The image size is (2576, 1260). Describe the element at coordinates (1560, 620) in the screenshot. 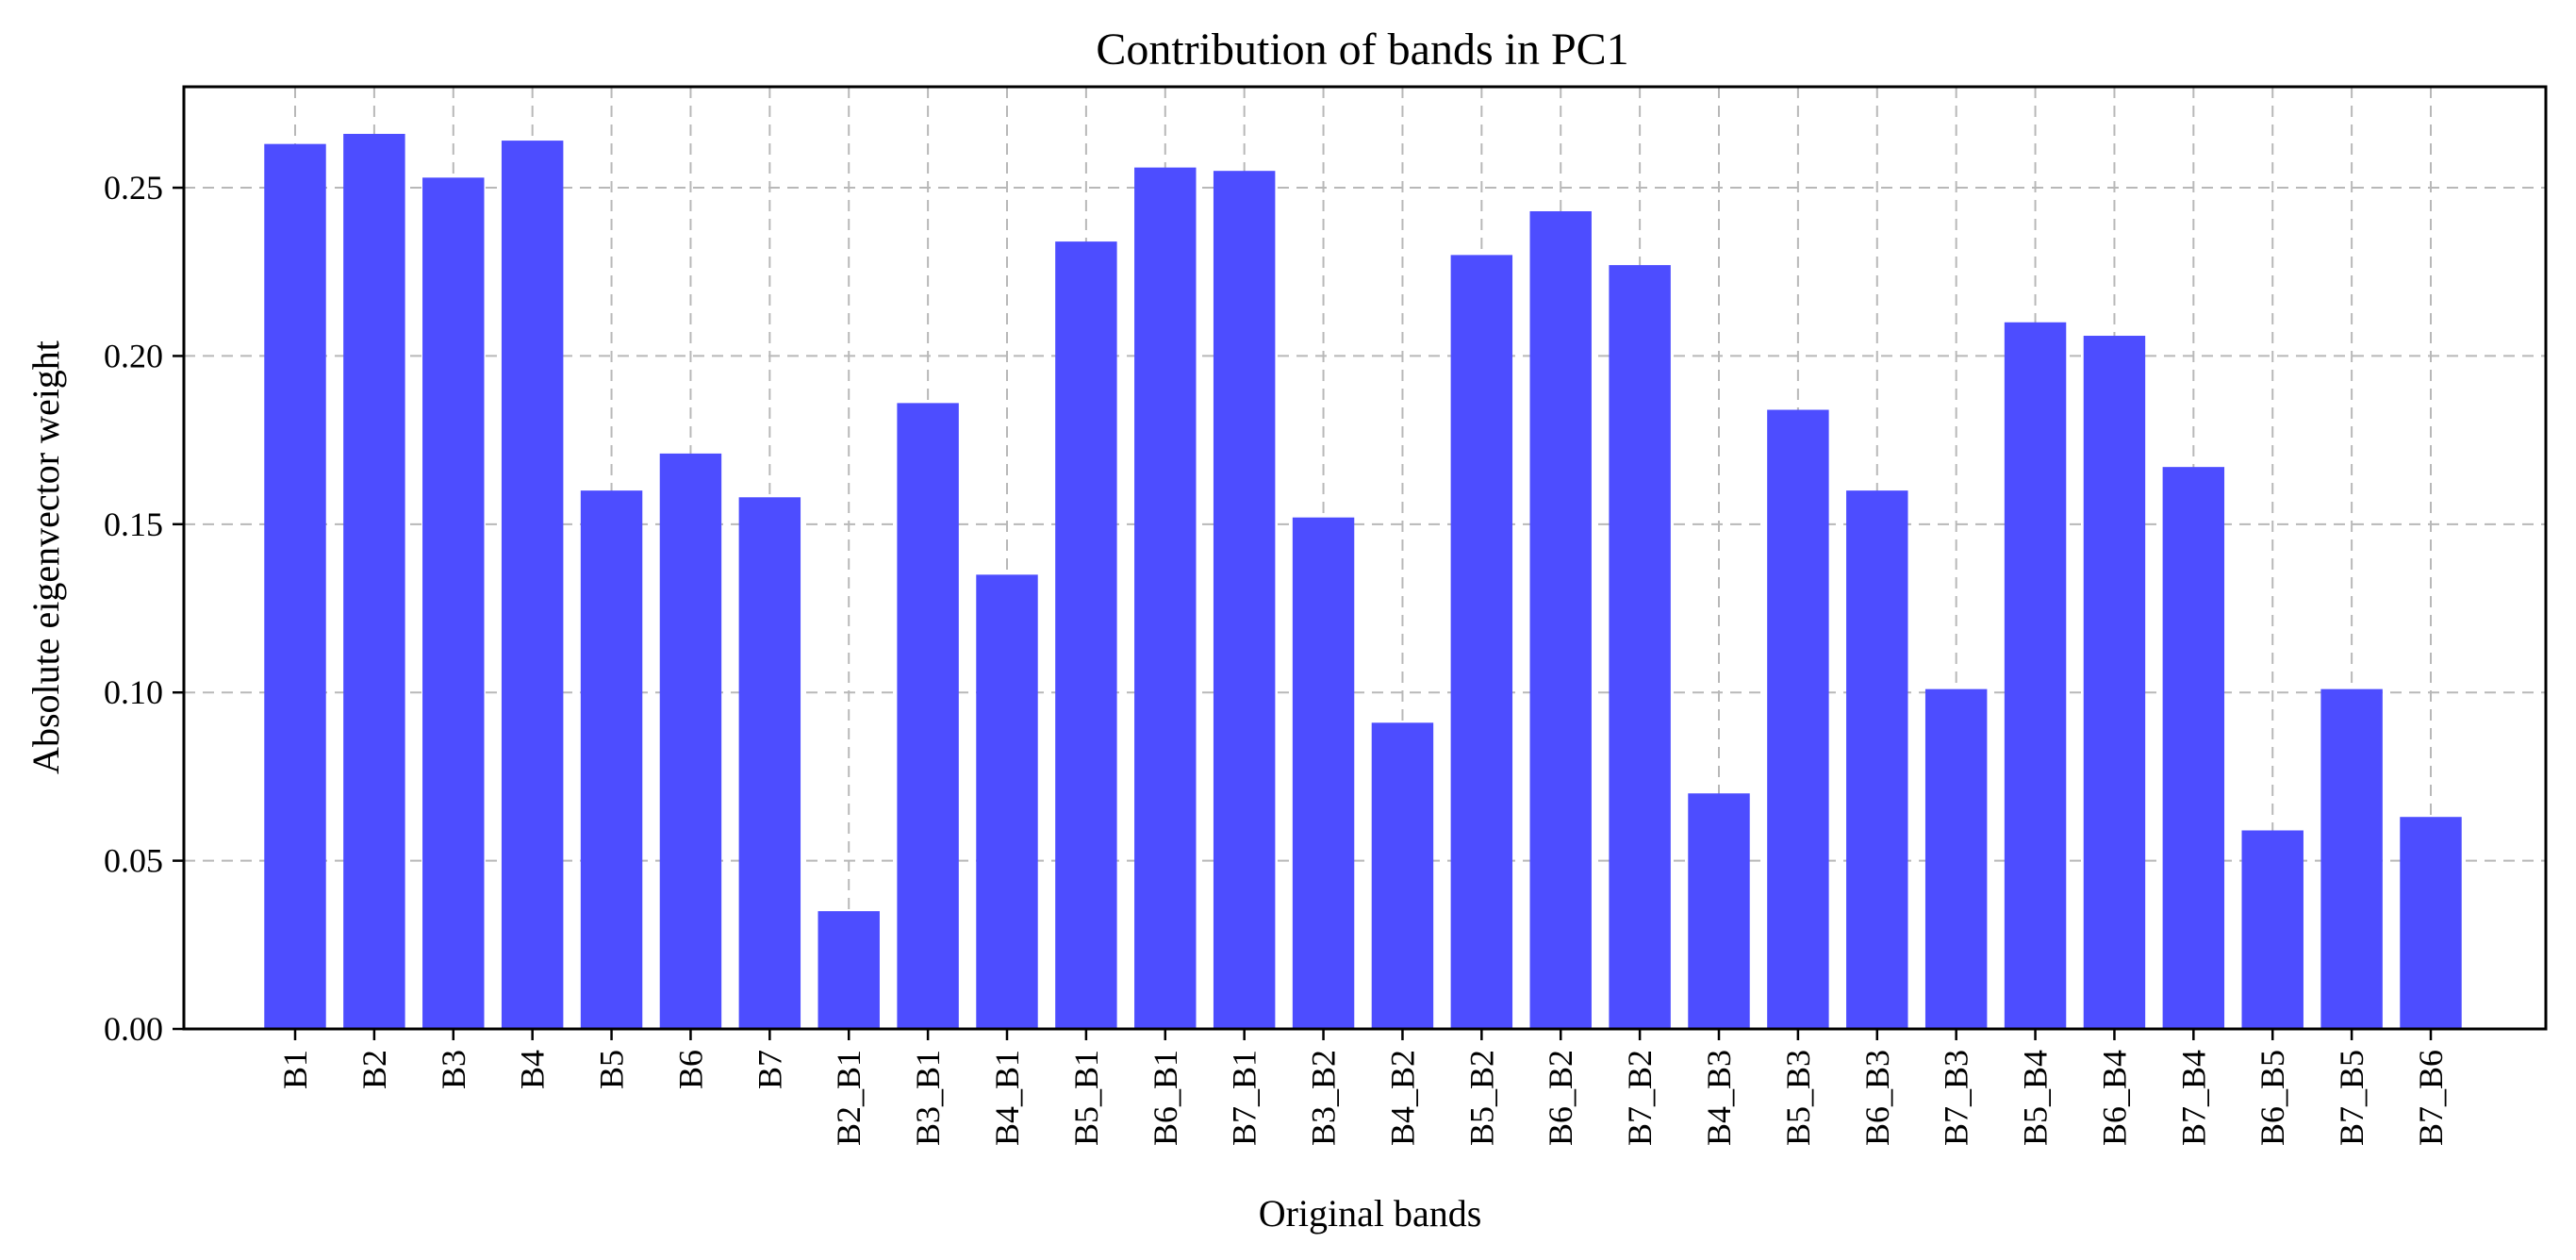

I see `bar-b6-b2` at that location.